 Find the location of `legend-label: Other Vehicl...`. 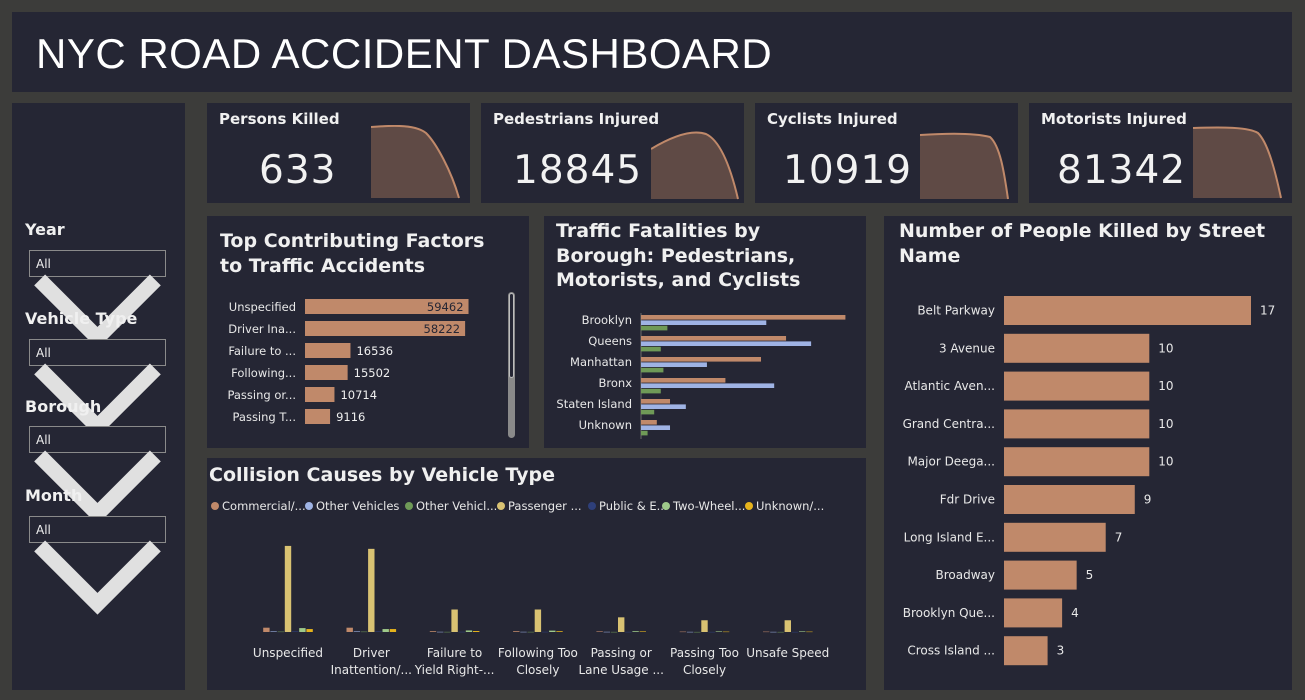

legend-label: Other Vehicl... is located at coordinates (456, 506).